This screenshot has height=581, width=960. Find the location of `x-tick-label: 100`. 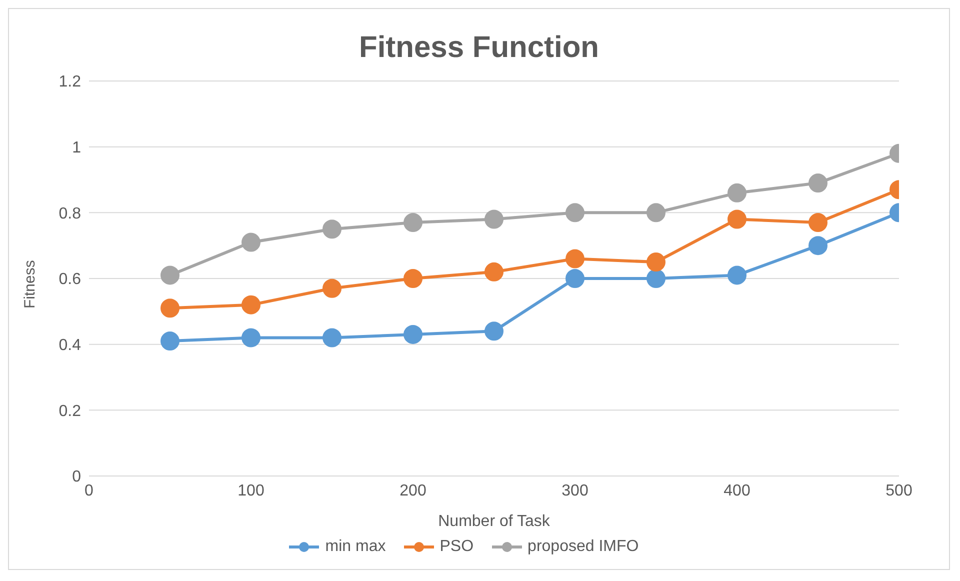

x-tick-label: 100 is located at coordinates (251, 491).